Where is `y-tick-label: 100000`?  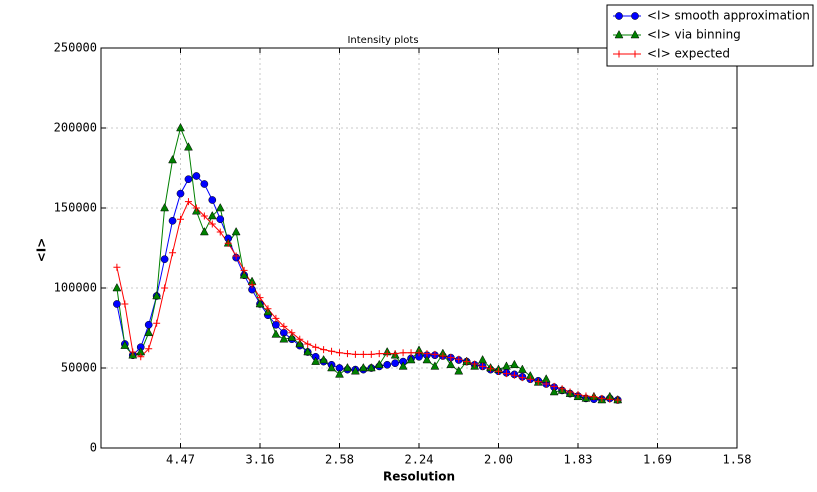 y-tick-label: 100000 is located at coordinates (75, 288).